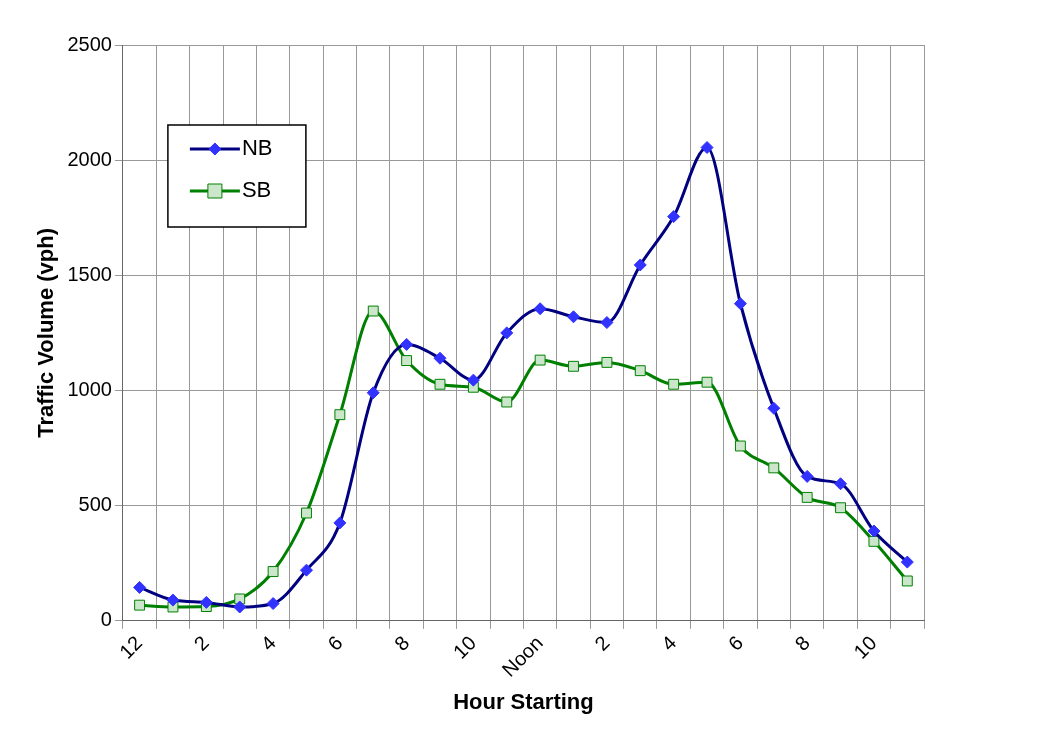 This screenshot has height=740, width=1054. Describe the element at coordinates (131, 647) in the screenshot. I see `x-tick-label: 12` at that location.